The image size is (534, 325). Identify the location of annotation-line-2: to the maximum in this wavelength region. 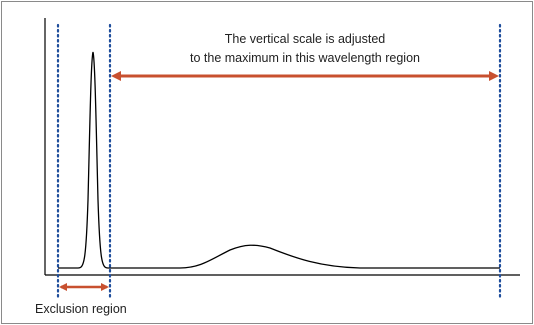
(305, 58).